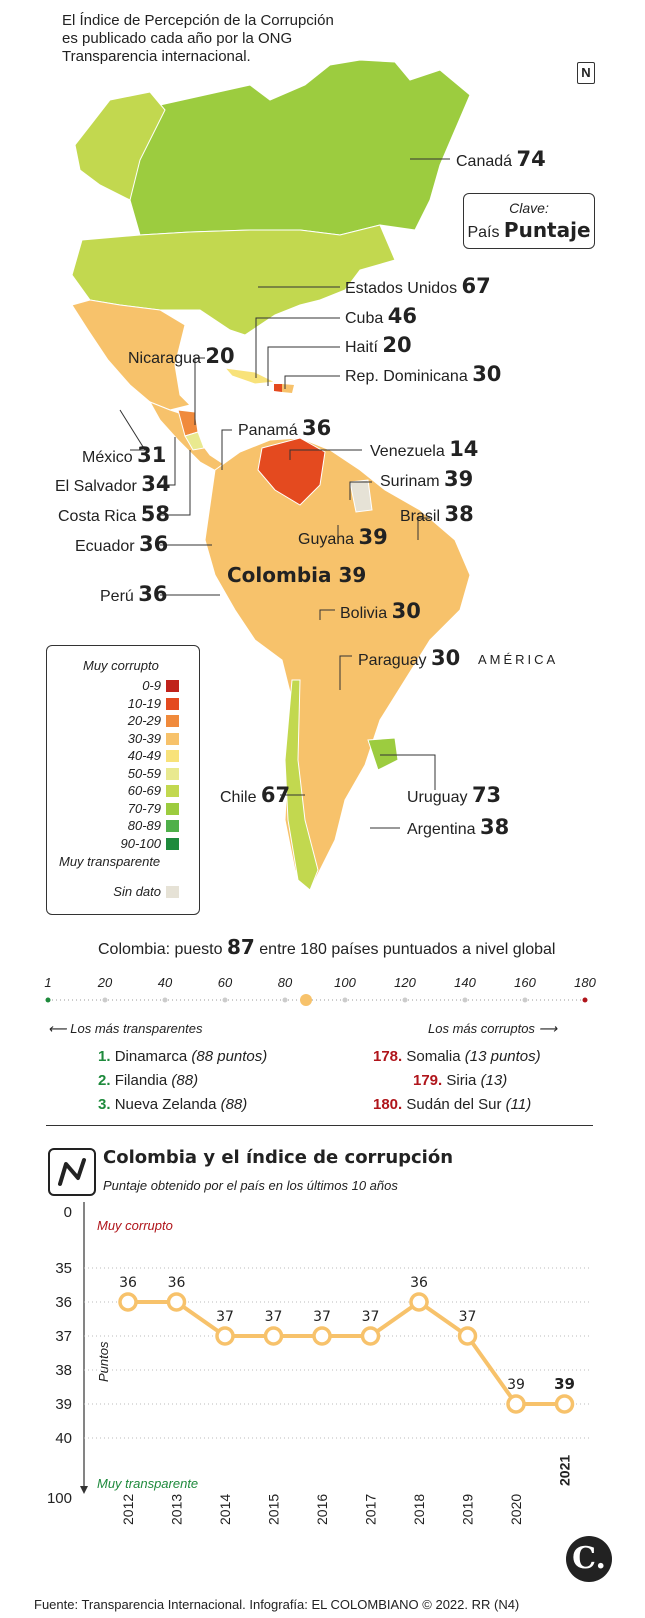 This screenshot has height=1618, width=645. I want to click on label-haiti: Haití 20, so click(378, 345).